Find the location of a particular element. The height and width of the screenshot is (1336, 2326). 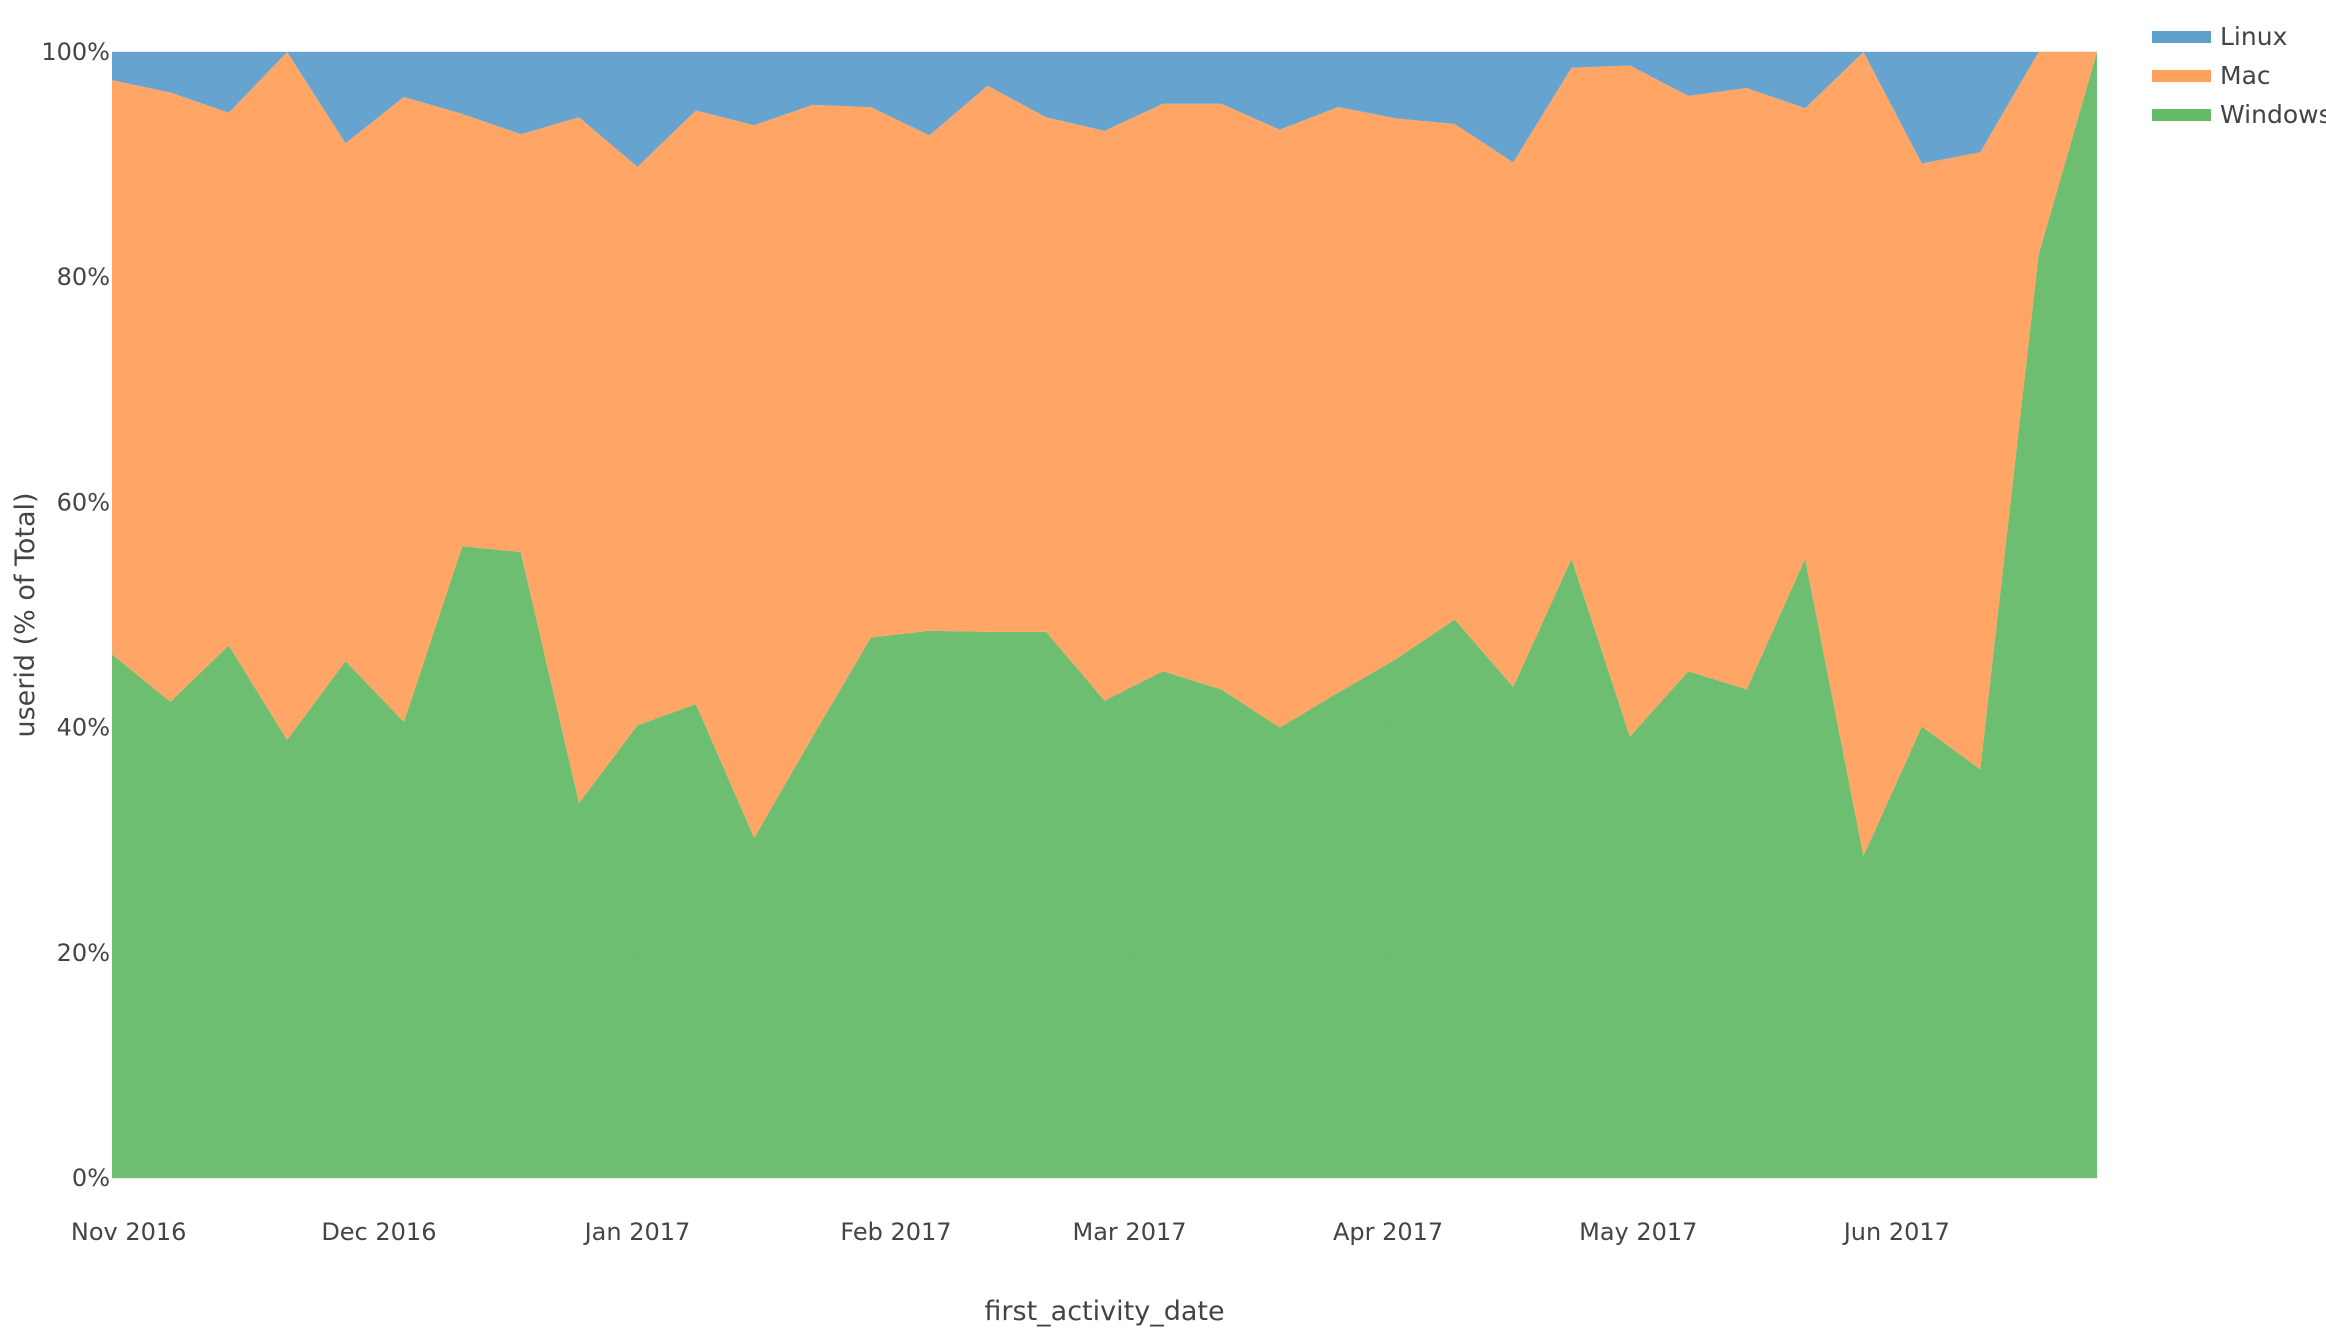

y-tick-label: 40% is located at coordinates (83, 728).